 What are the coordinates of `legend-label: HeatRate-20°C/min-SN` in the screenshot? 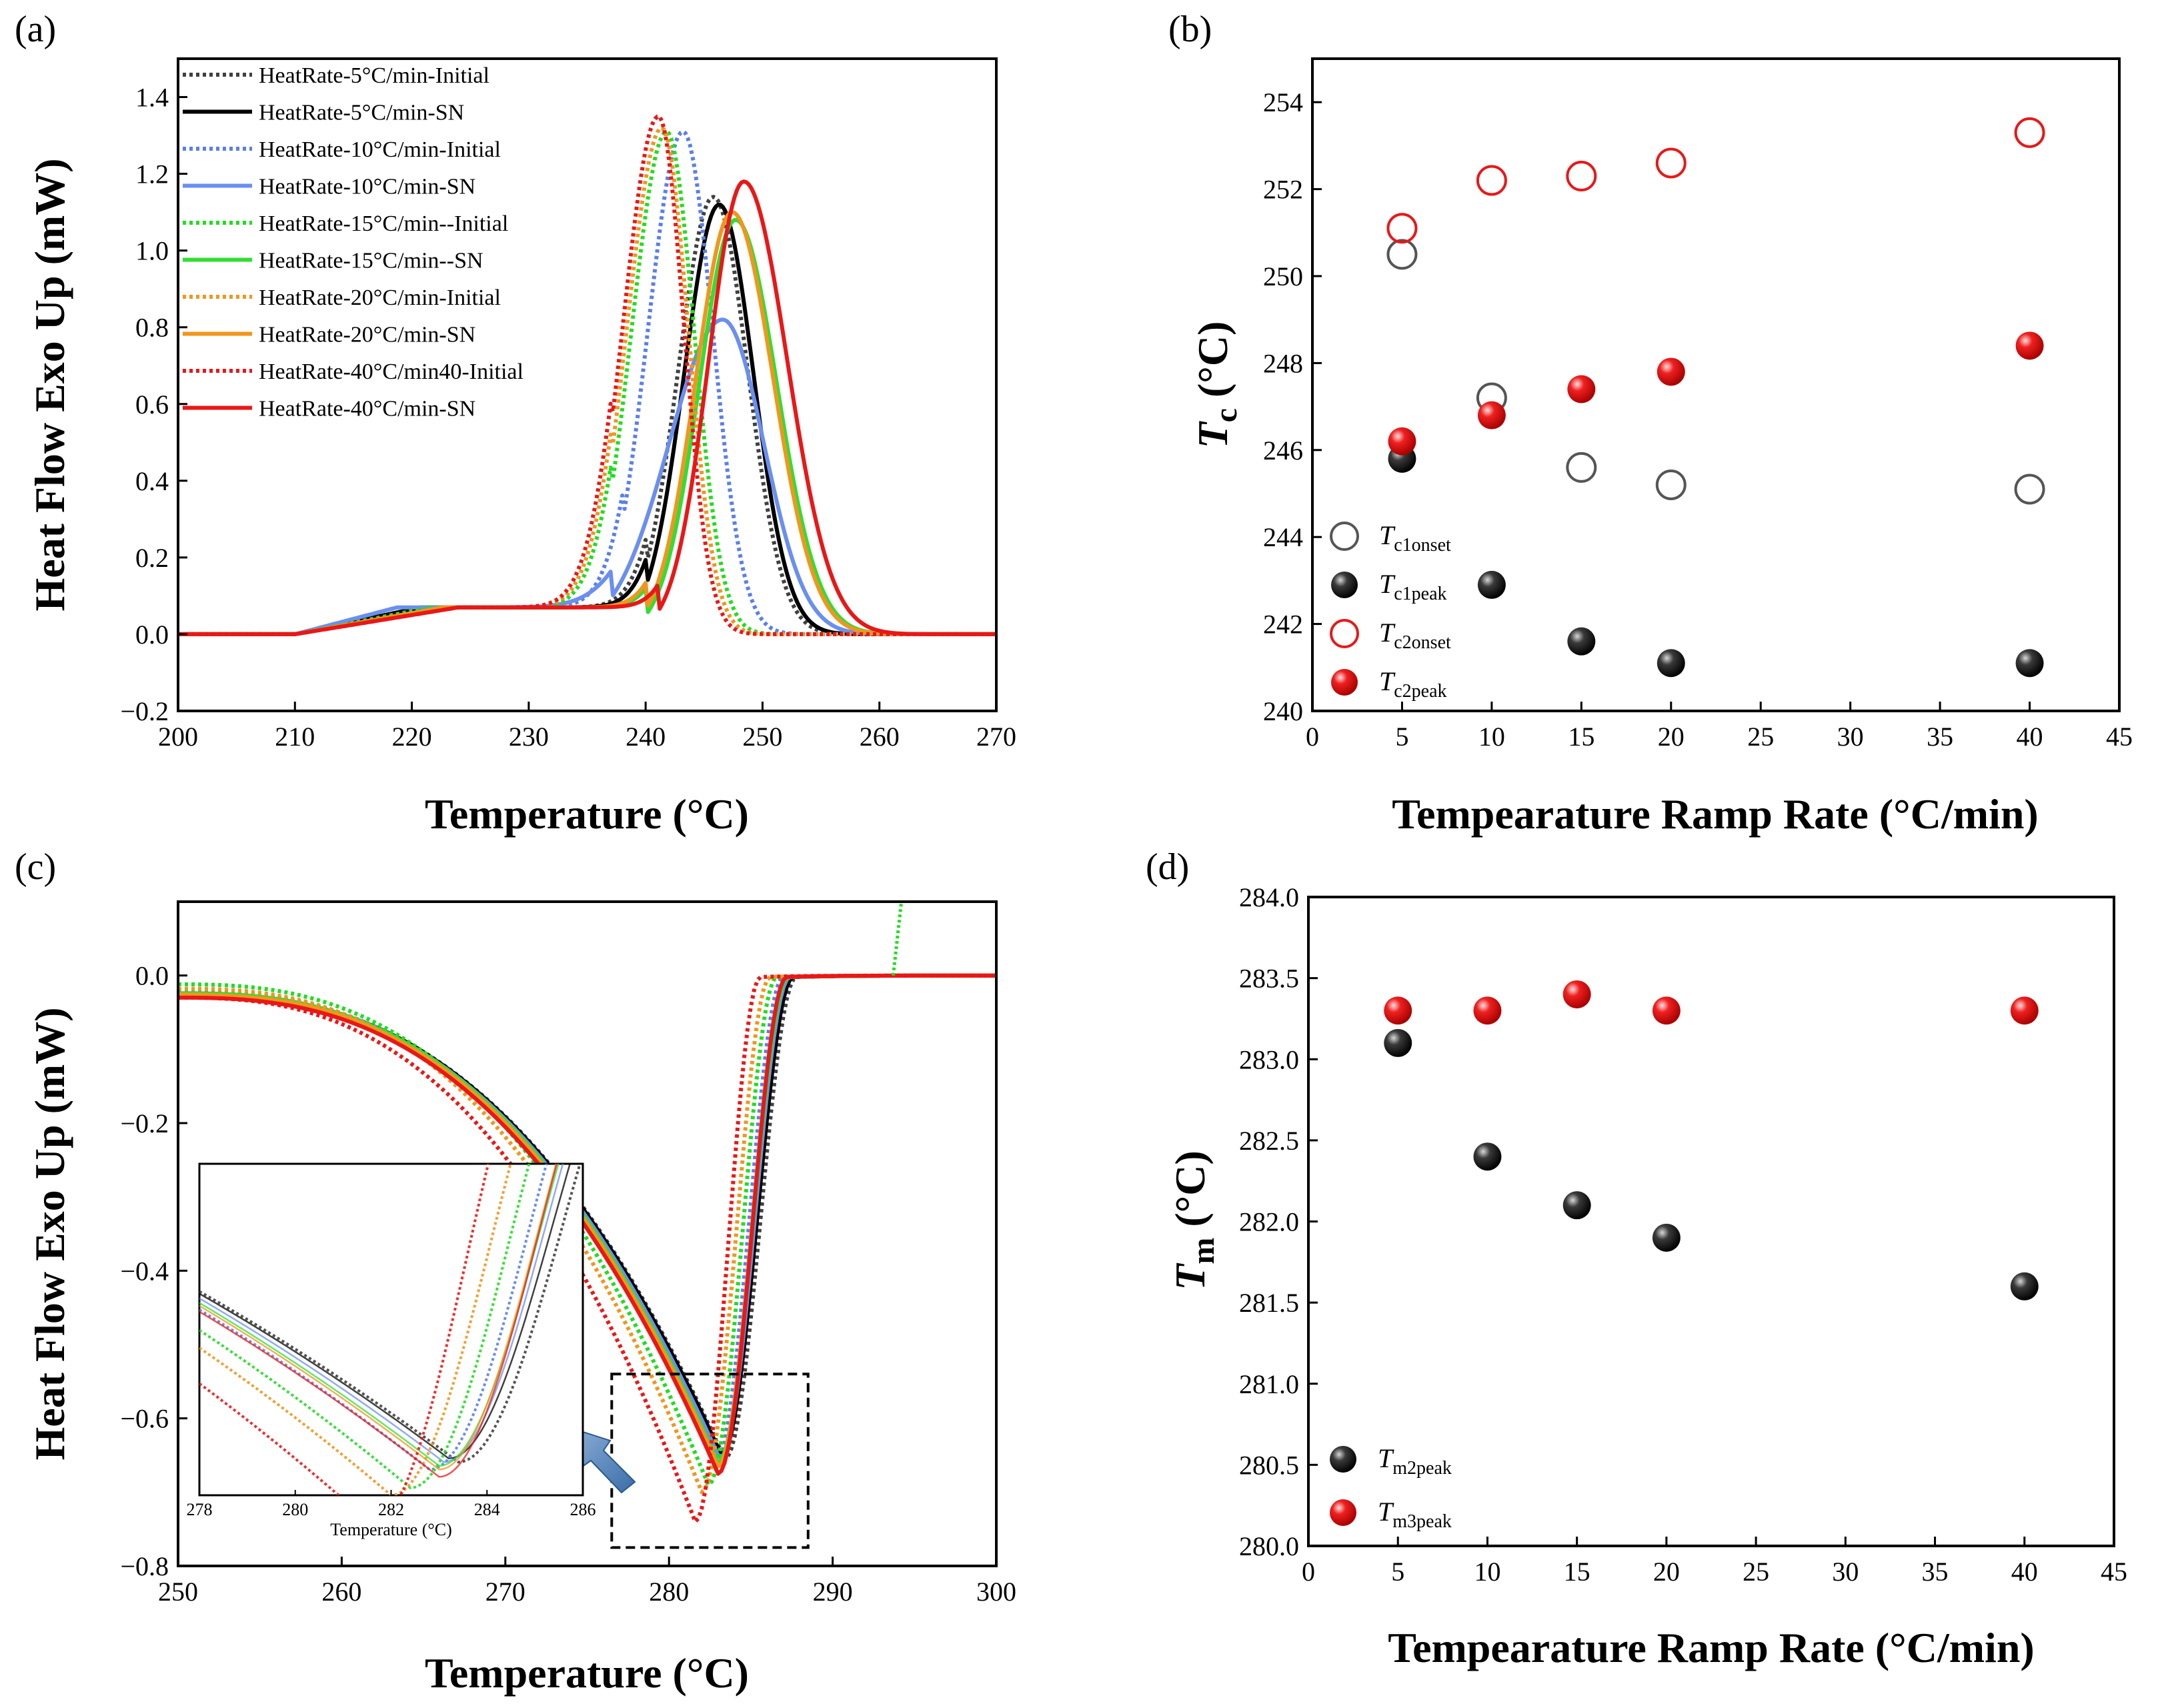 It's located at (367, 335).